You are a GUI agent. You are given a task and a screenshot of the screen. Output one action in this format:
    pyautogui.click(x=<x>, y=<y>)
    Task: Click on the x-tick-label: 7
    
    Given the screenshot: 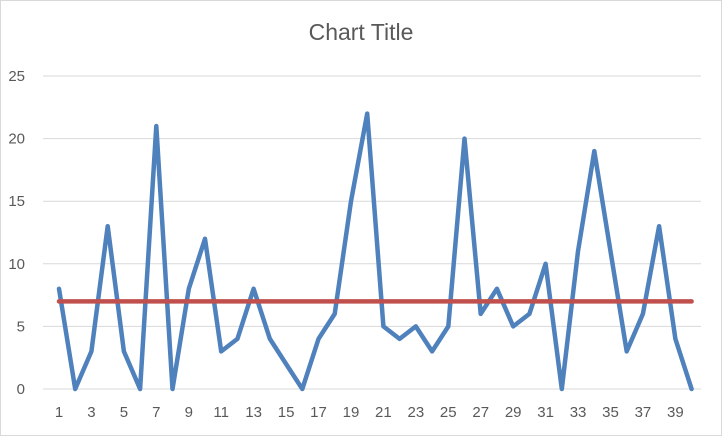 What is the action you would take?
    pyautogui.click(x=156, y=412)
    